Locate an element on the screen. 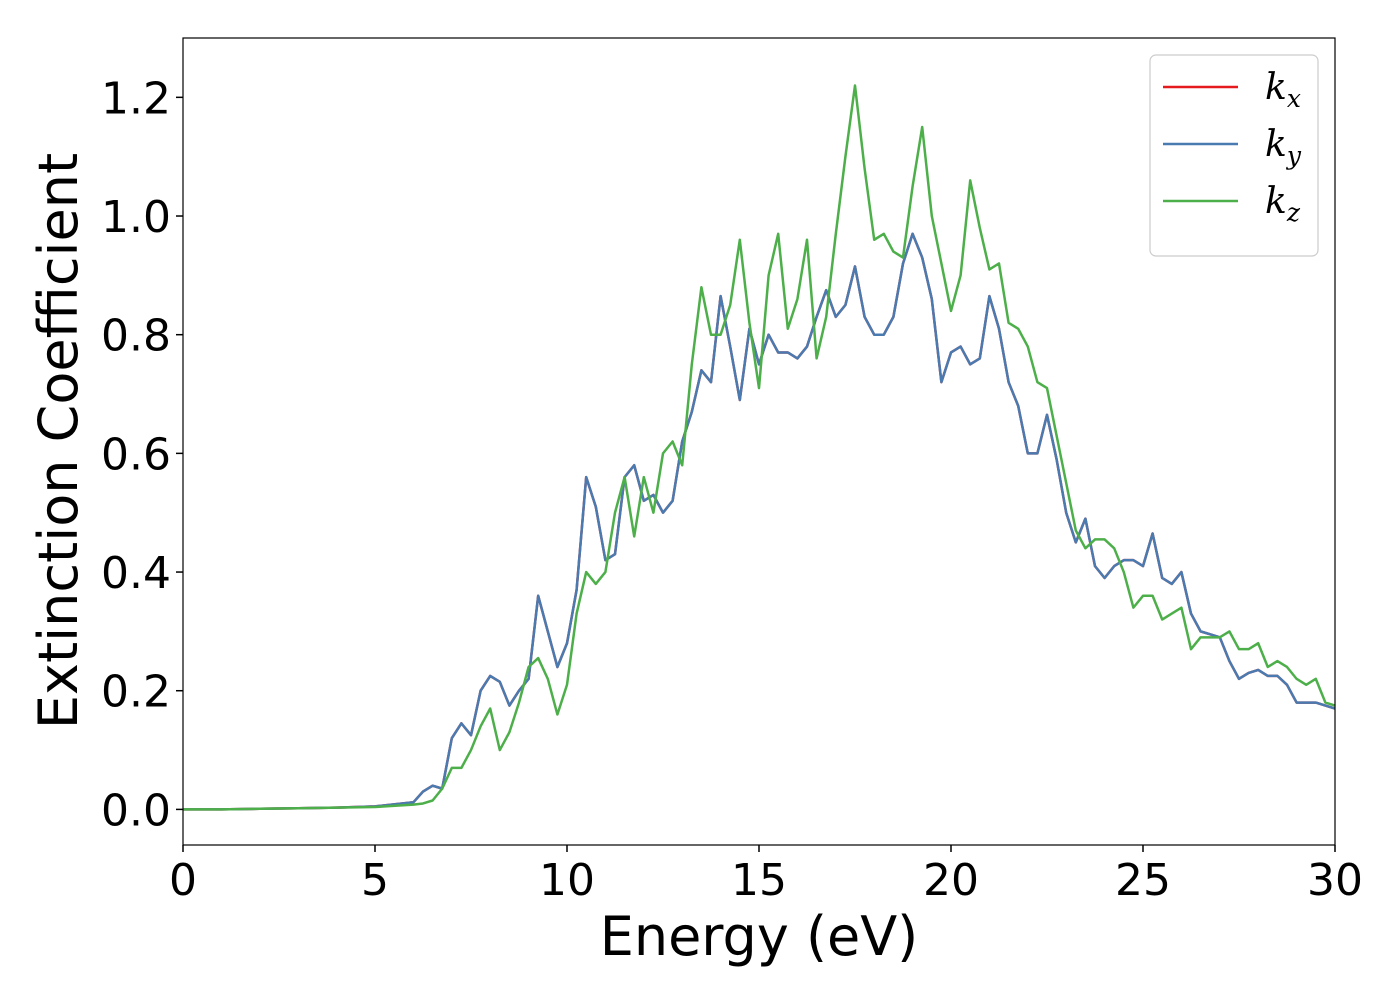  y-axis-label: Extinction Coefficient is located at coordinates (58, 441).